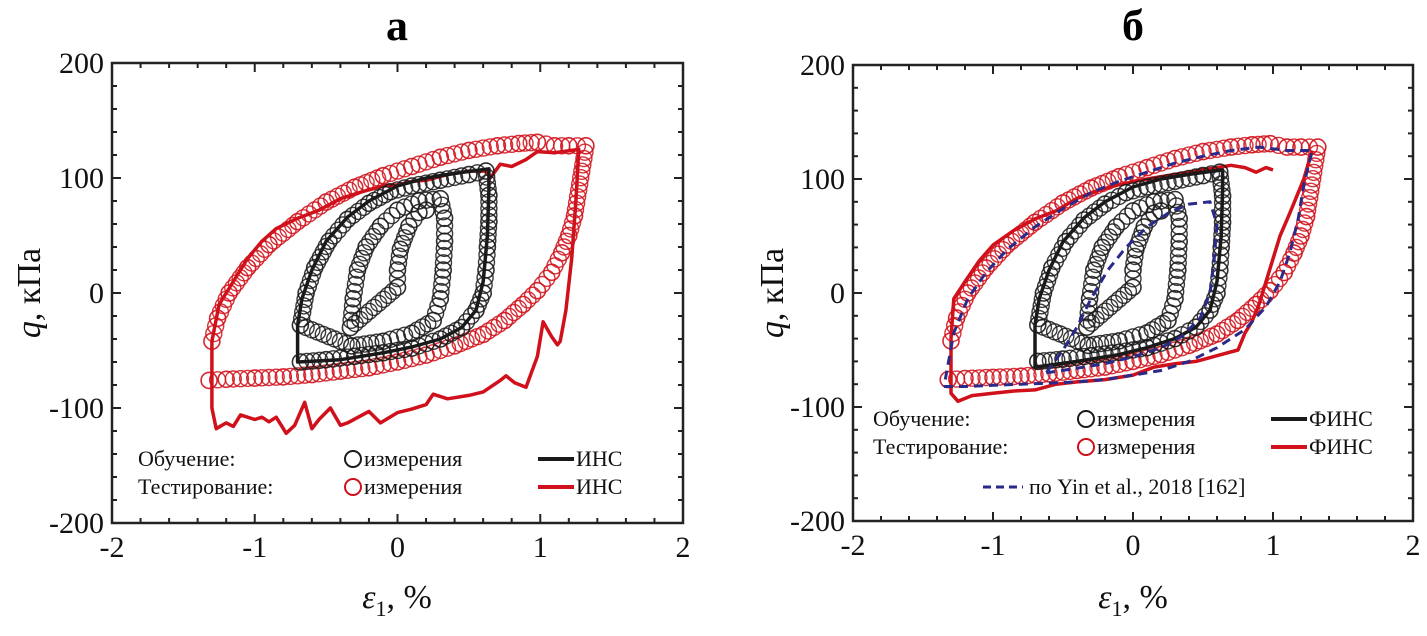  I want to click on panel-b-x-axis-label: ε1, %, so click(1133, 600).